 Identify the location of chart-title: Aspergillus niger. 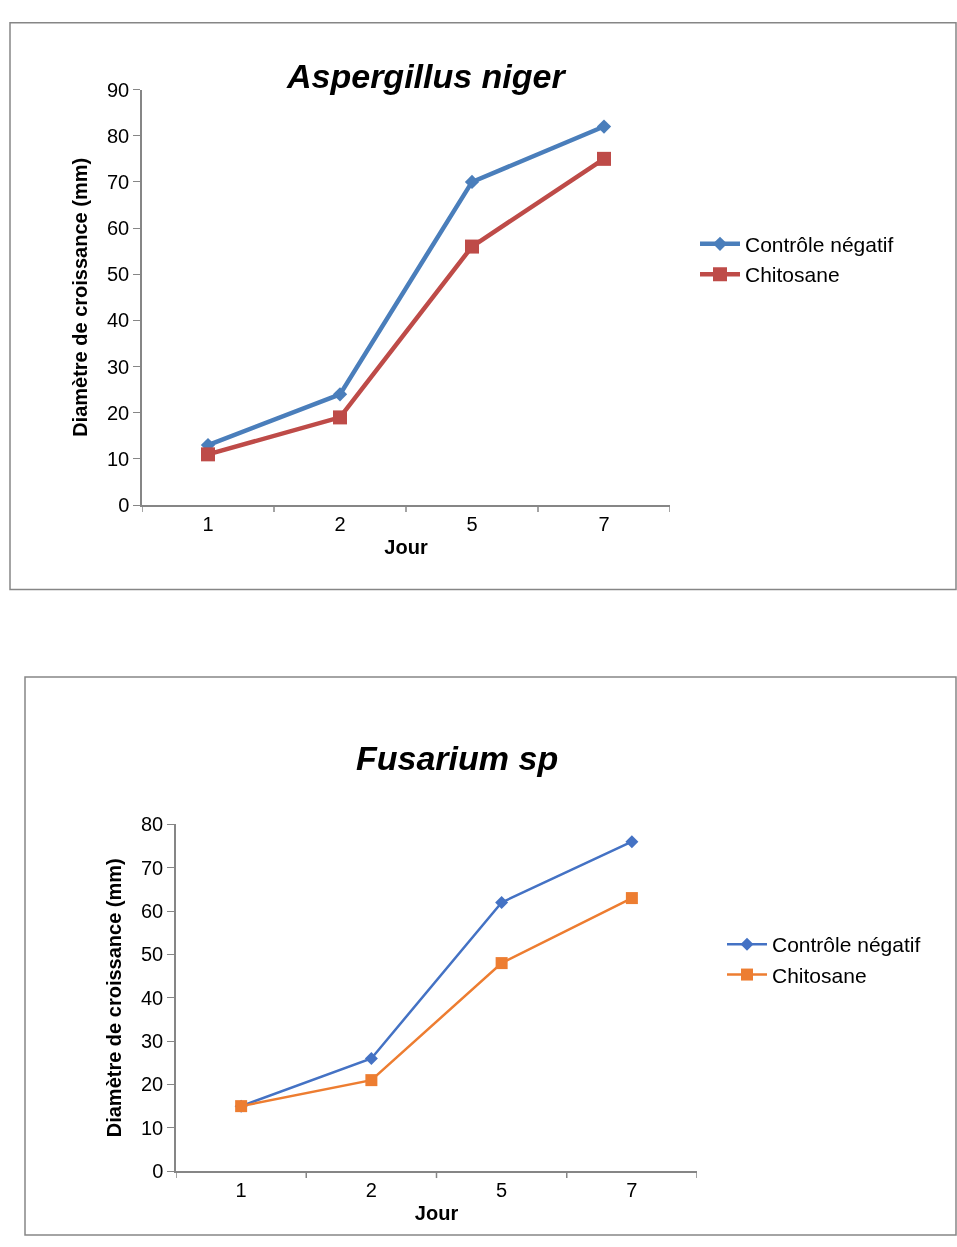
(426, 76).